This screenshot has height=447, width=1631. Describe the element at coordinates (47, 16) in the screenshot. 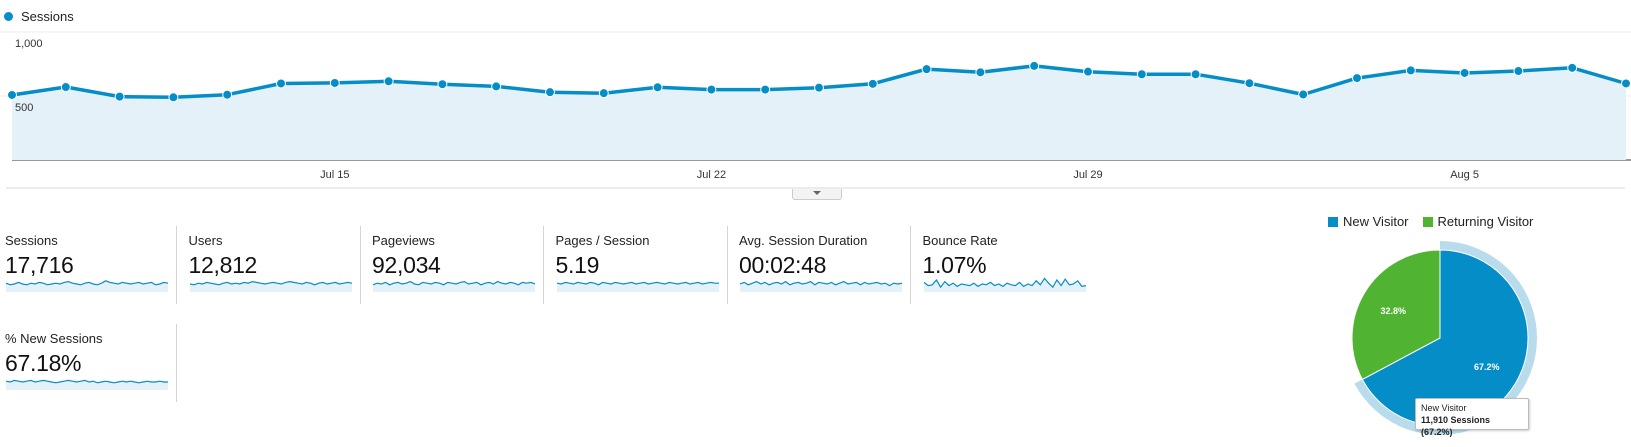

I see `legend-label-sessions: Sessions` at that location.